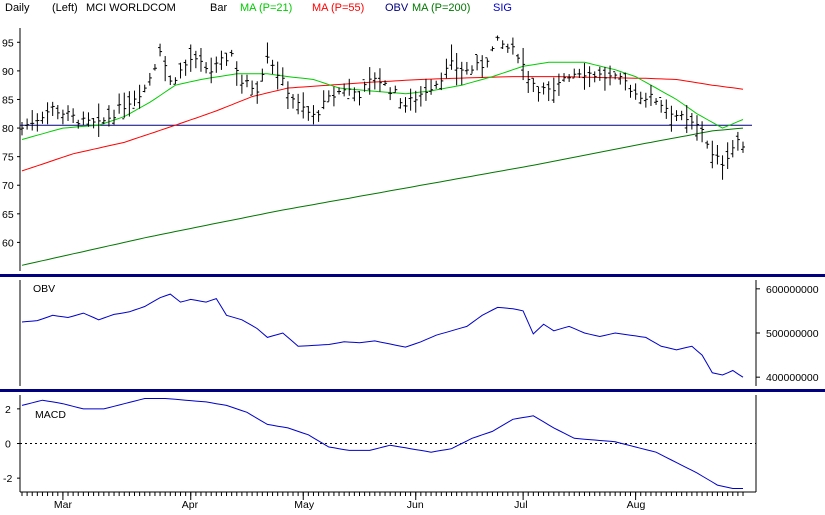 Image resolution: width=825 pixels, height=515 pixels. I want to click on x-month-label: Apr, so click(190, 504).